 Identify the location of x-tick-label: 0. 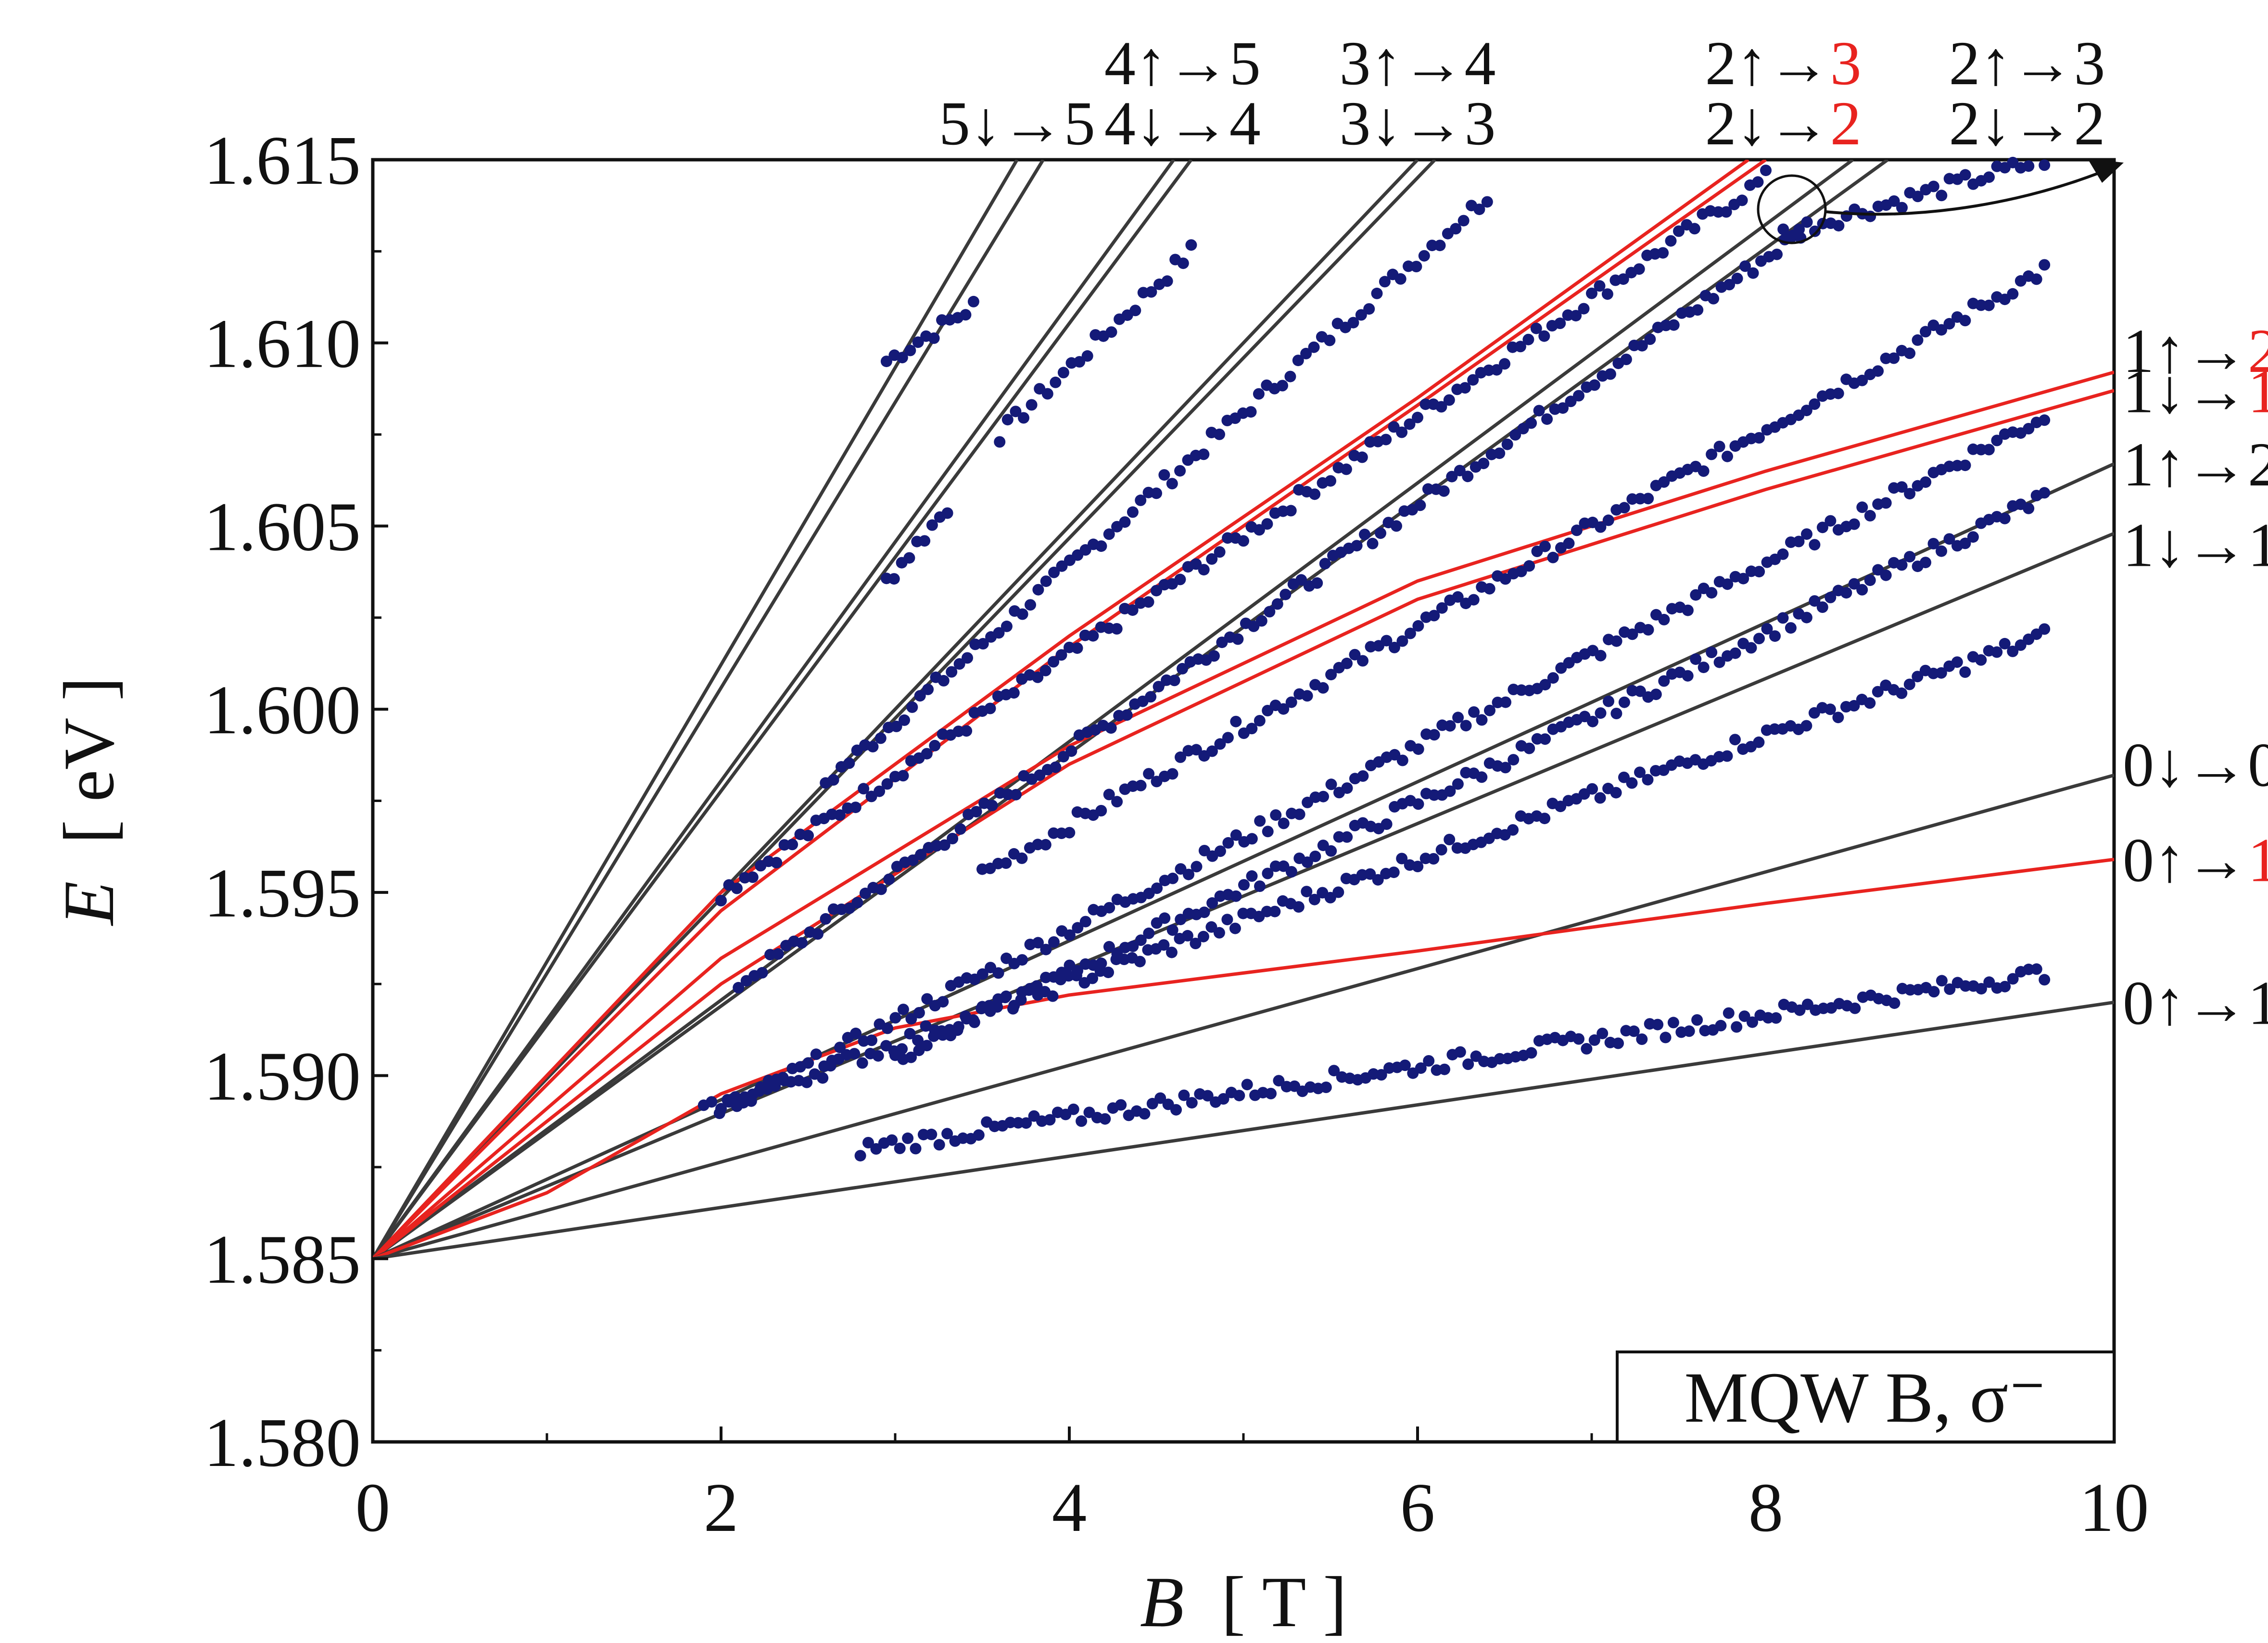
(373, 1507).